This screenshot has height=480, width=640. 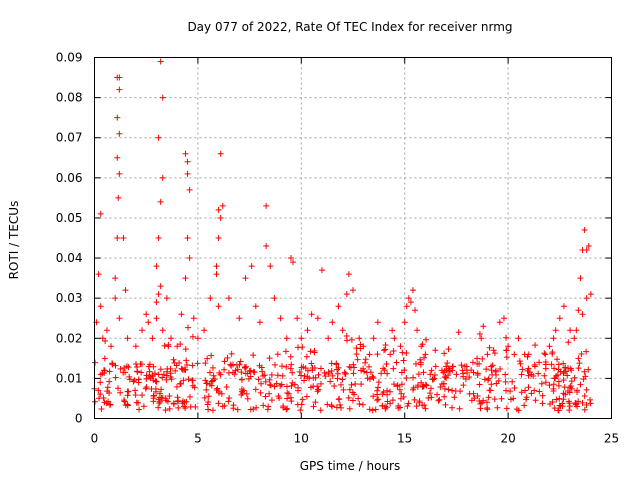 What do you see at coordinates (350, 466) in the screenshot?
I see `x-axis-label: GPS time / hours` at bounding box center [350, 466].